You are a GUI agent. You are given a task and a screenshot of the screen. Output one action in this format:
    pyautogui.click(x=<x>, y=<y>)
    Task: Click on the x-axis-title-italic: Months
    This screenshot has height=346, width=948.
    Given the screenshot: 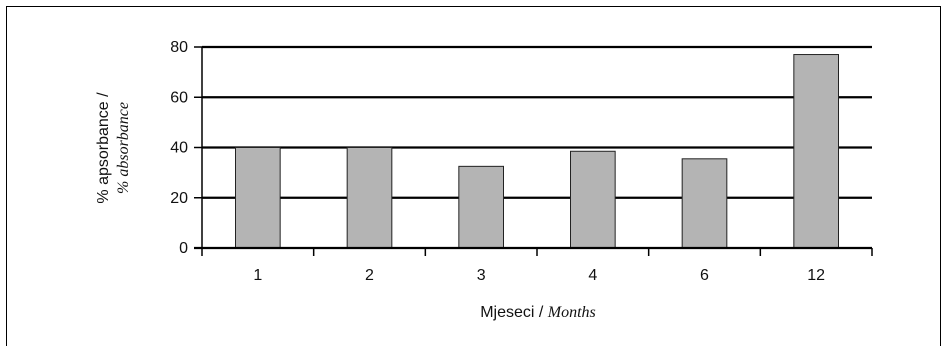 What is the action you would take?
    pyautogui.click(x=571, y=312)
    